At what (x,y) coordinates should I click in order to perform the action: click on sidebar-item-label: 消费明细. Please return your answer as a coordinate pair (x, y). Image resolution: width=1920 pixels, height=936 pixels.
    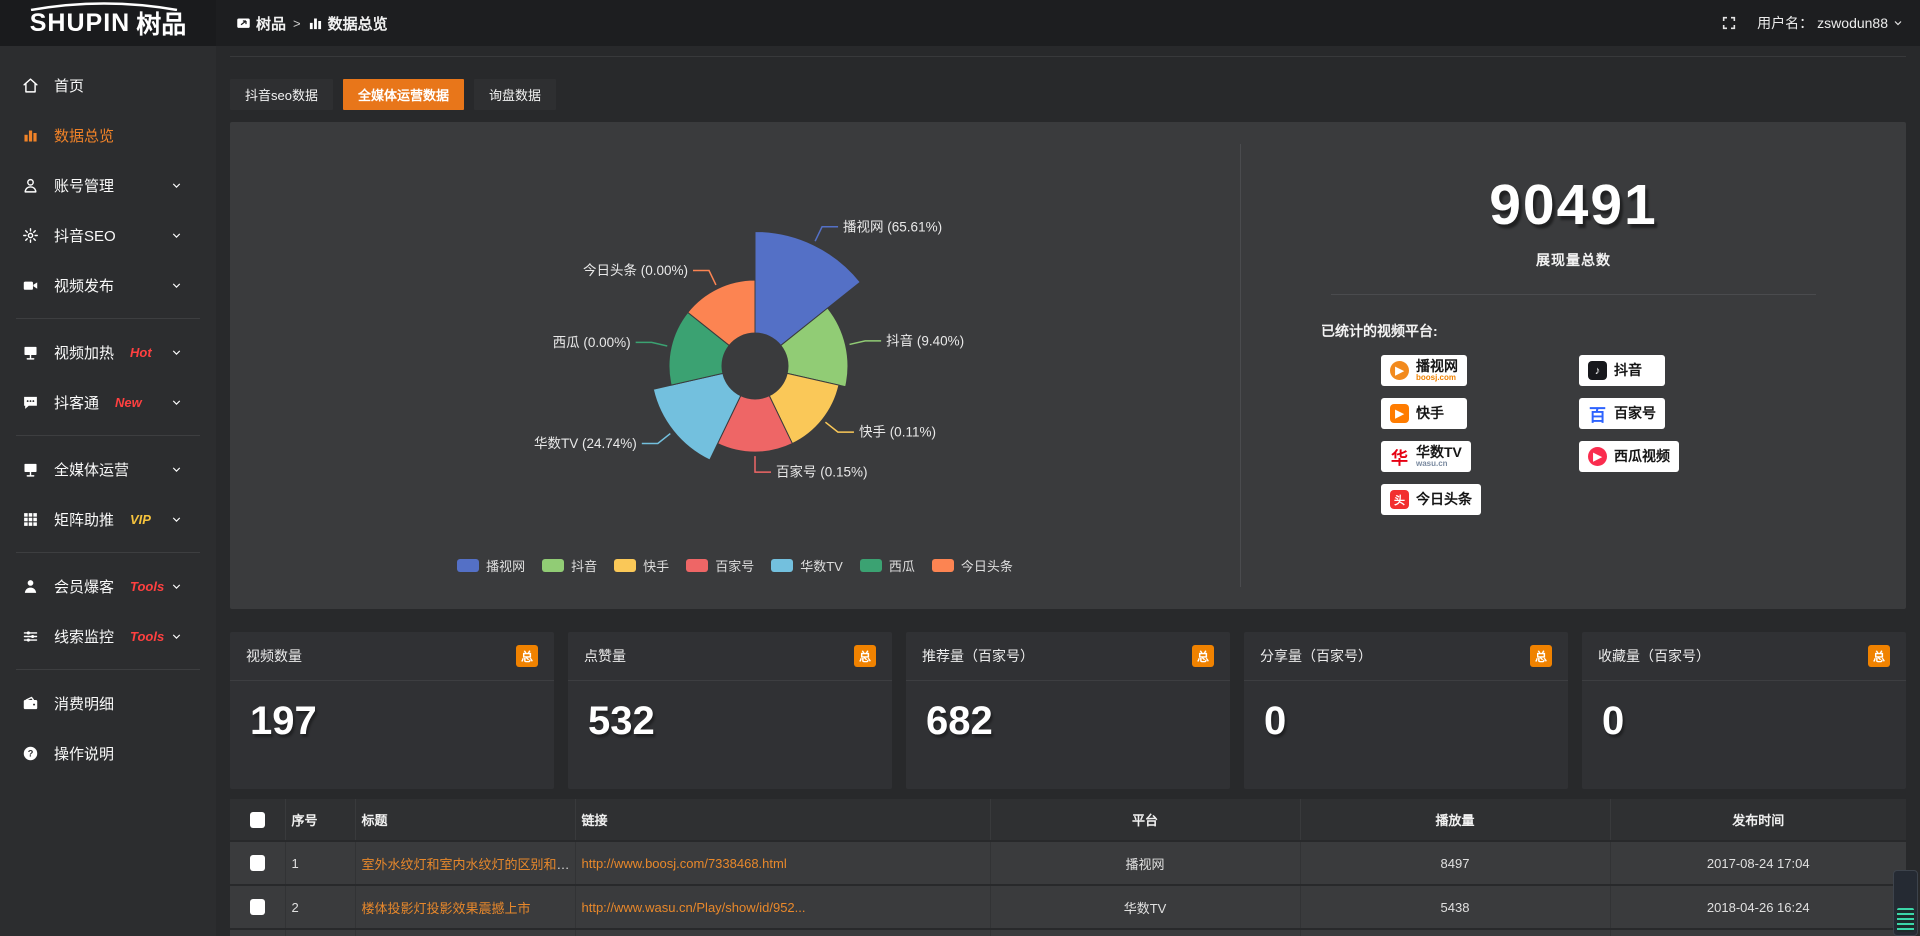
    Looking at the image, I should click on (84, 704).